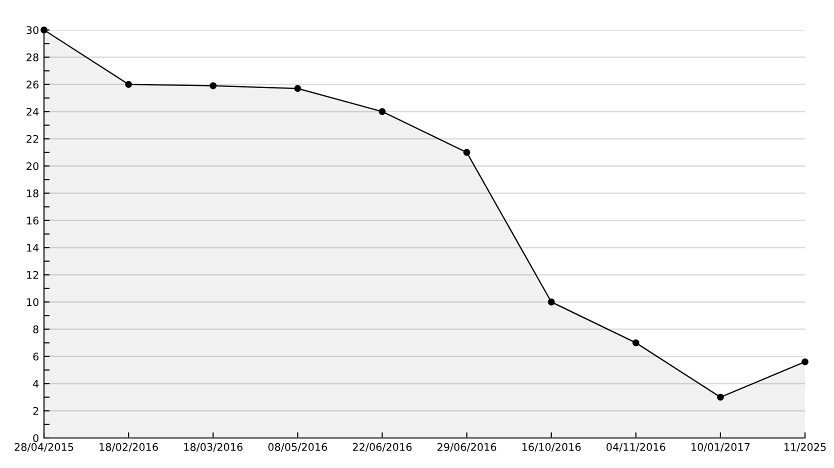 This screenshot has height=468, width=834. What do you see at coordinates (32, 112) in the screenshot?
I see `y-tick-label: 24` at bounding box center [32, 112].